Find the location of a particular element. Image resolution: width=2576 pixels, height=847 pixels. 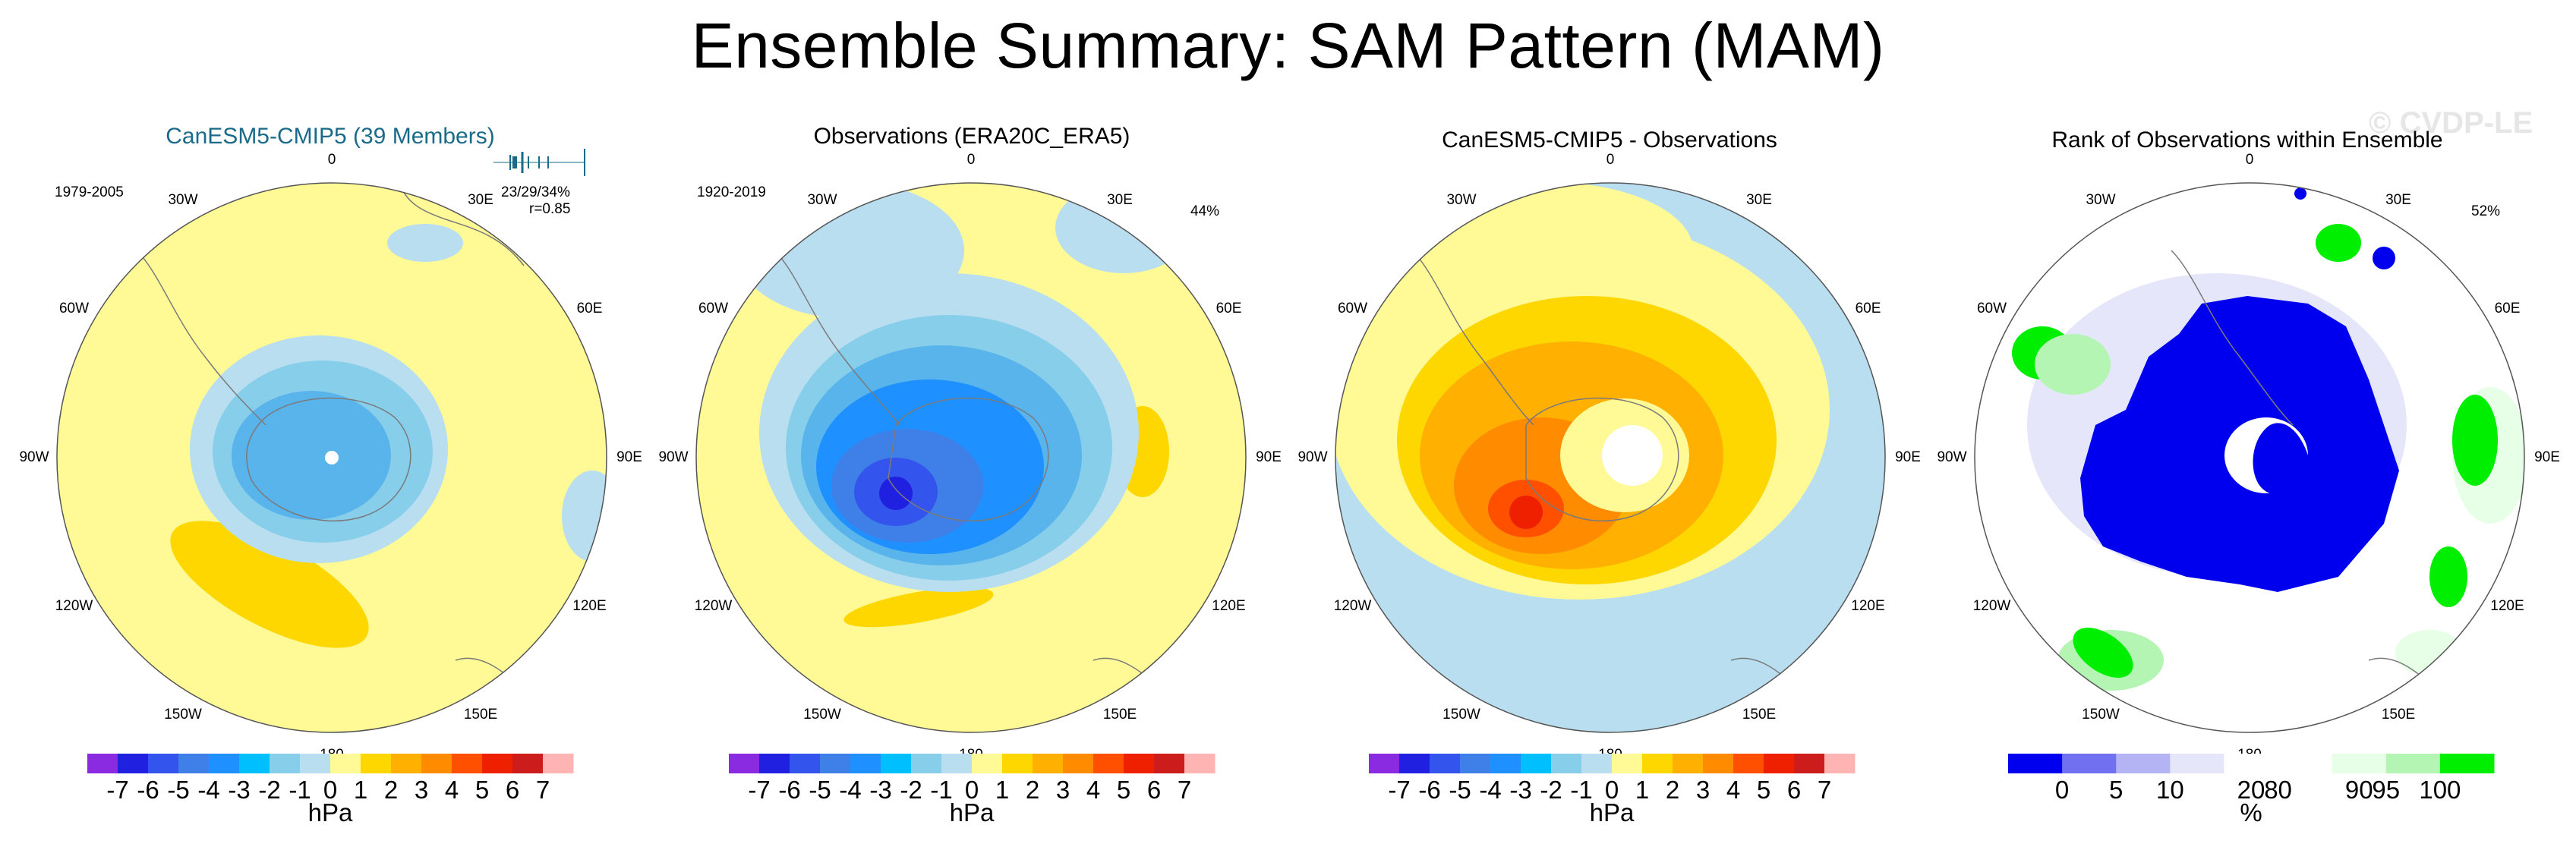

obs-period-label: 1920-2019 is located at coordinates (731, 192).